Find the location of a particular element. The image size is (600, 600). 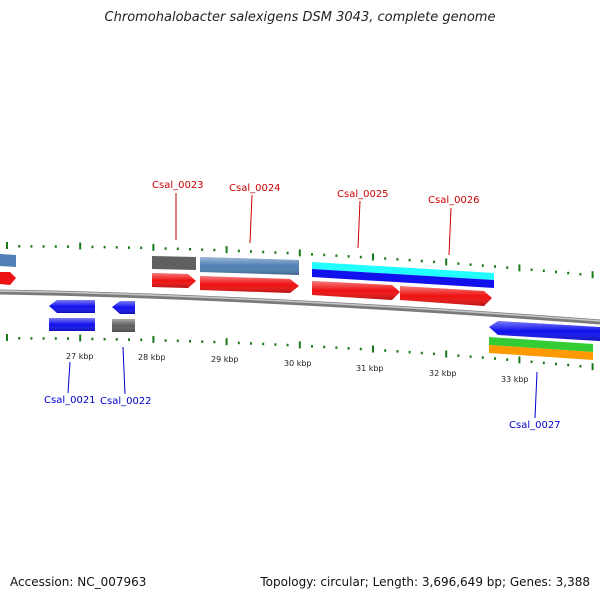

forward-gene-labels is located at coordinates (313, 224).